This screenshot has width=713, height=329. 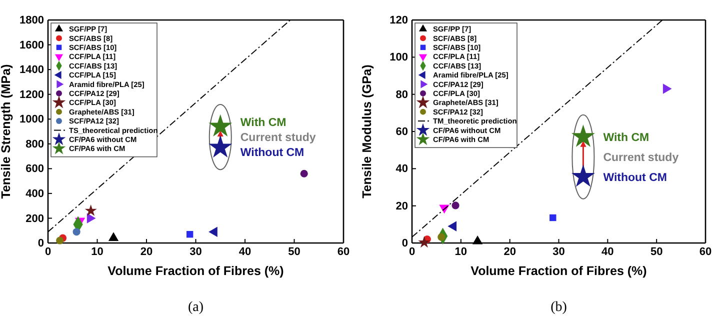 What do you see at coordinates (6, 131) in the screenshot?
I see `y-axis-title: Tensile Strength (MPa)` at bounding box center [6, 131].